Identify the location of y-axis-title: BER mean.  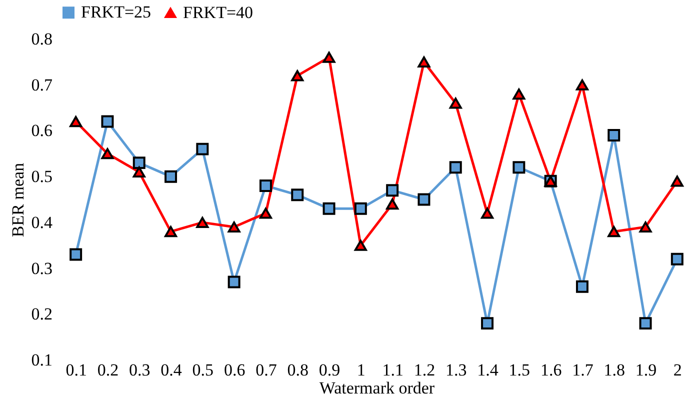
(18, 200).